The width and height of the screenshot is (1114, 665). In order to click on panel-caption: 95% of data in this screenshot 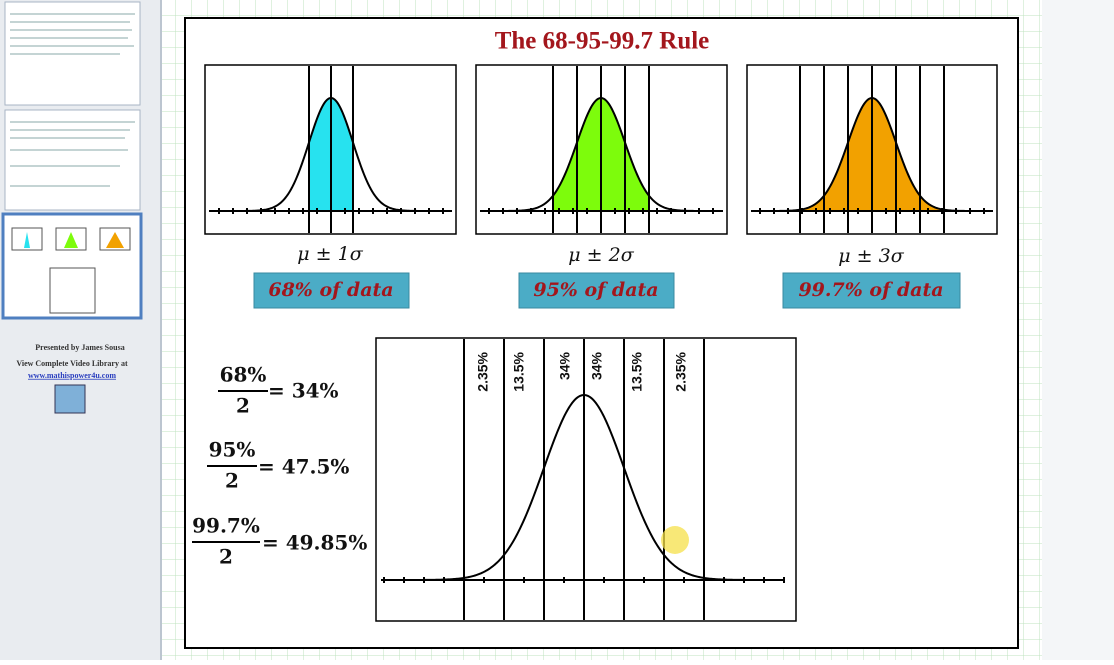, I will do `click(595, 290)`.